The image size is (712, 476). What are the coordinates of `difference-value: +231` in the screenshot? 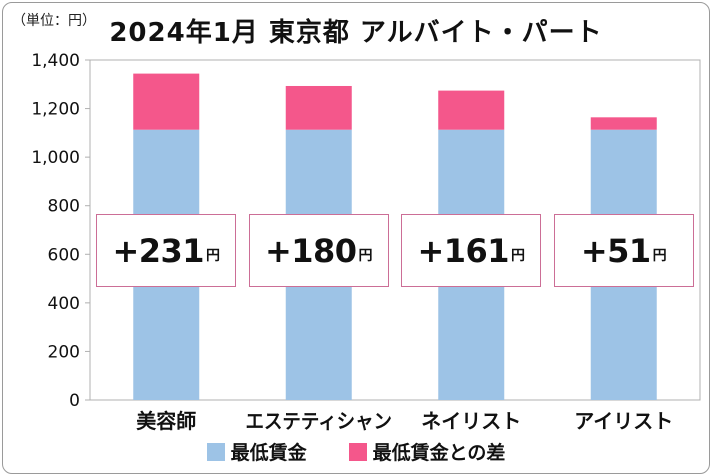 It's located at (158, 250).